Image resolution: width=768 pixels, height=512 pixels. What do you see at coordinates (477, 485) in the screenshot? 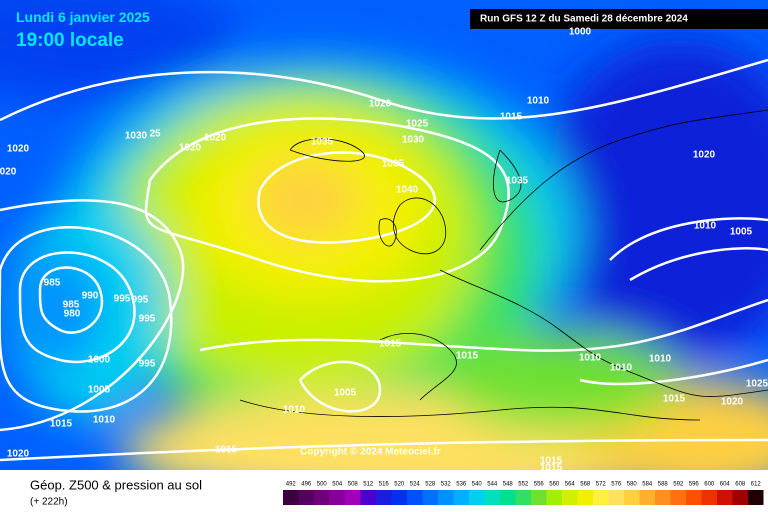
I see `scale-label: 540` at bounding box center [477, 485].